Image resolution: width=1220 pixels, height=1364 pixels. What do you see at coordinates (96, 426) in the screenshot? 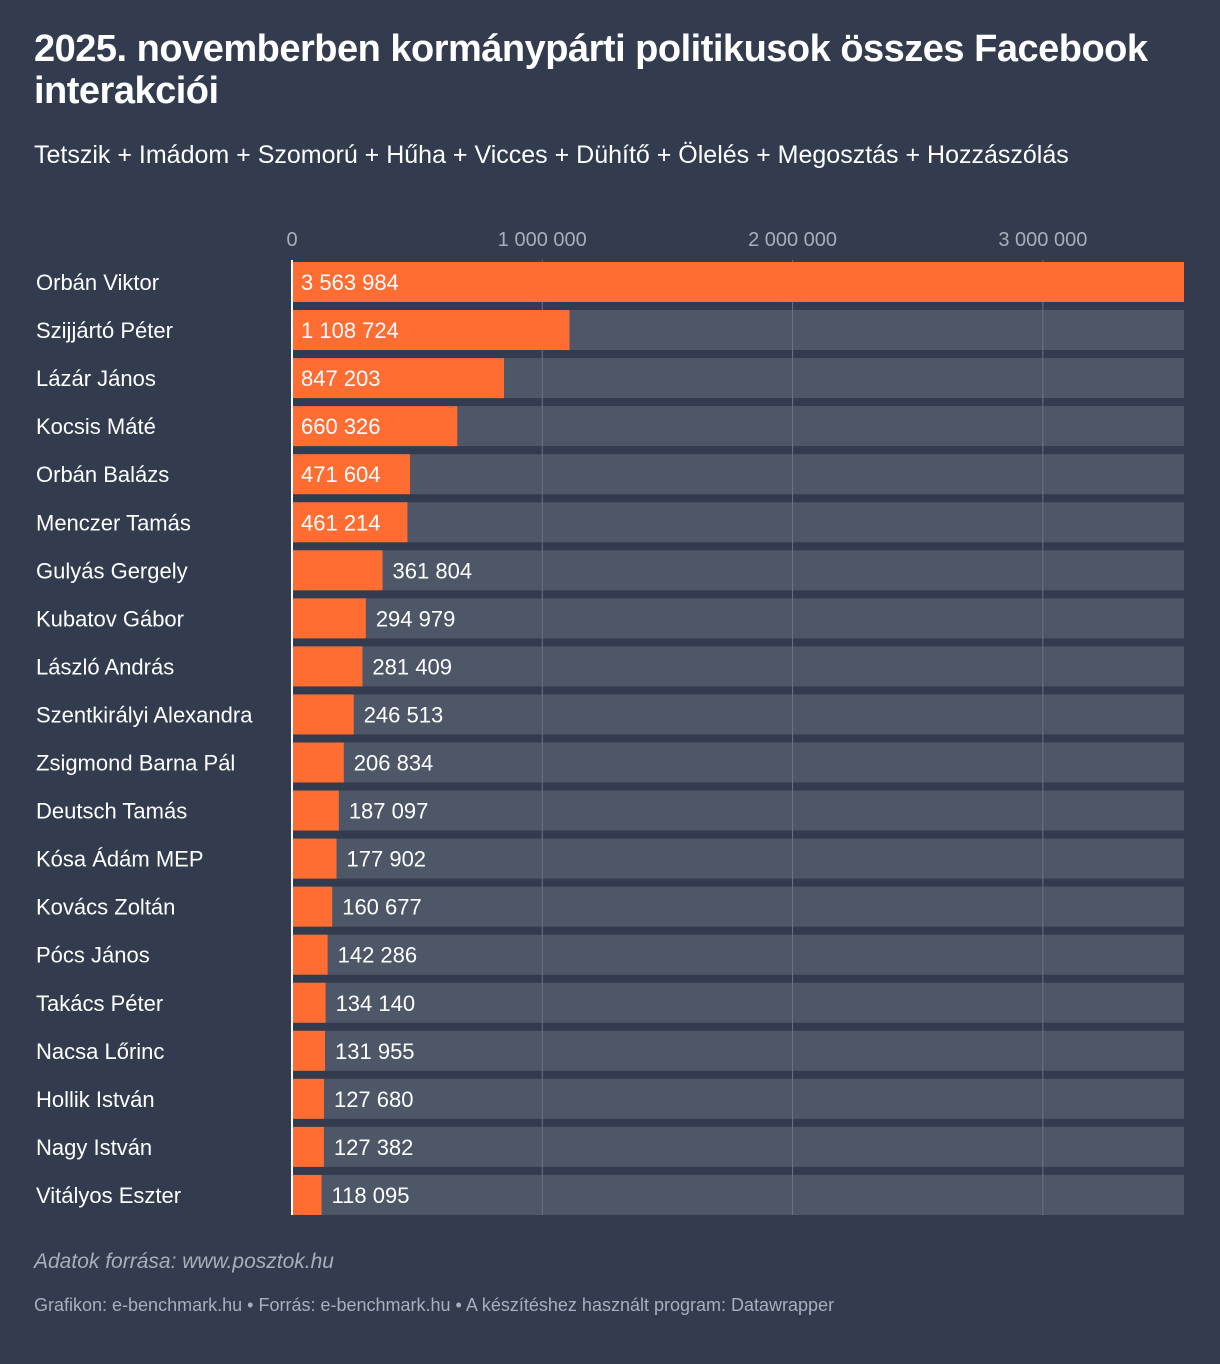
I see `category-label: Kocsis Máté` at bounding box center [96, 426].